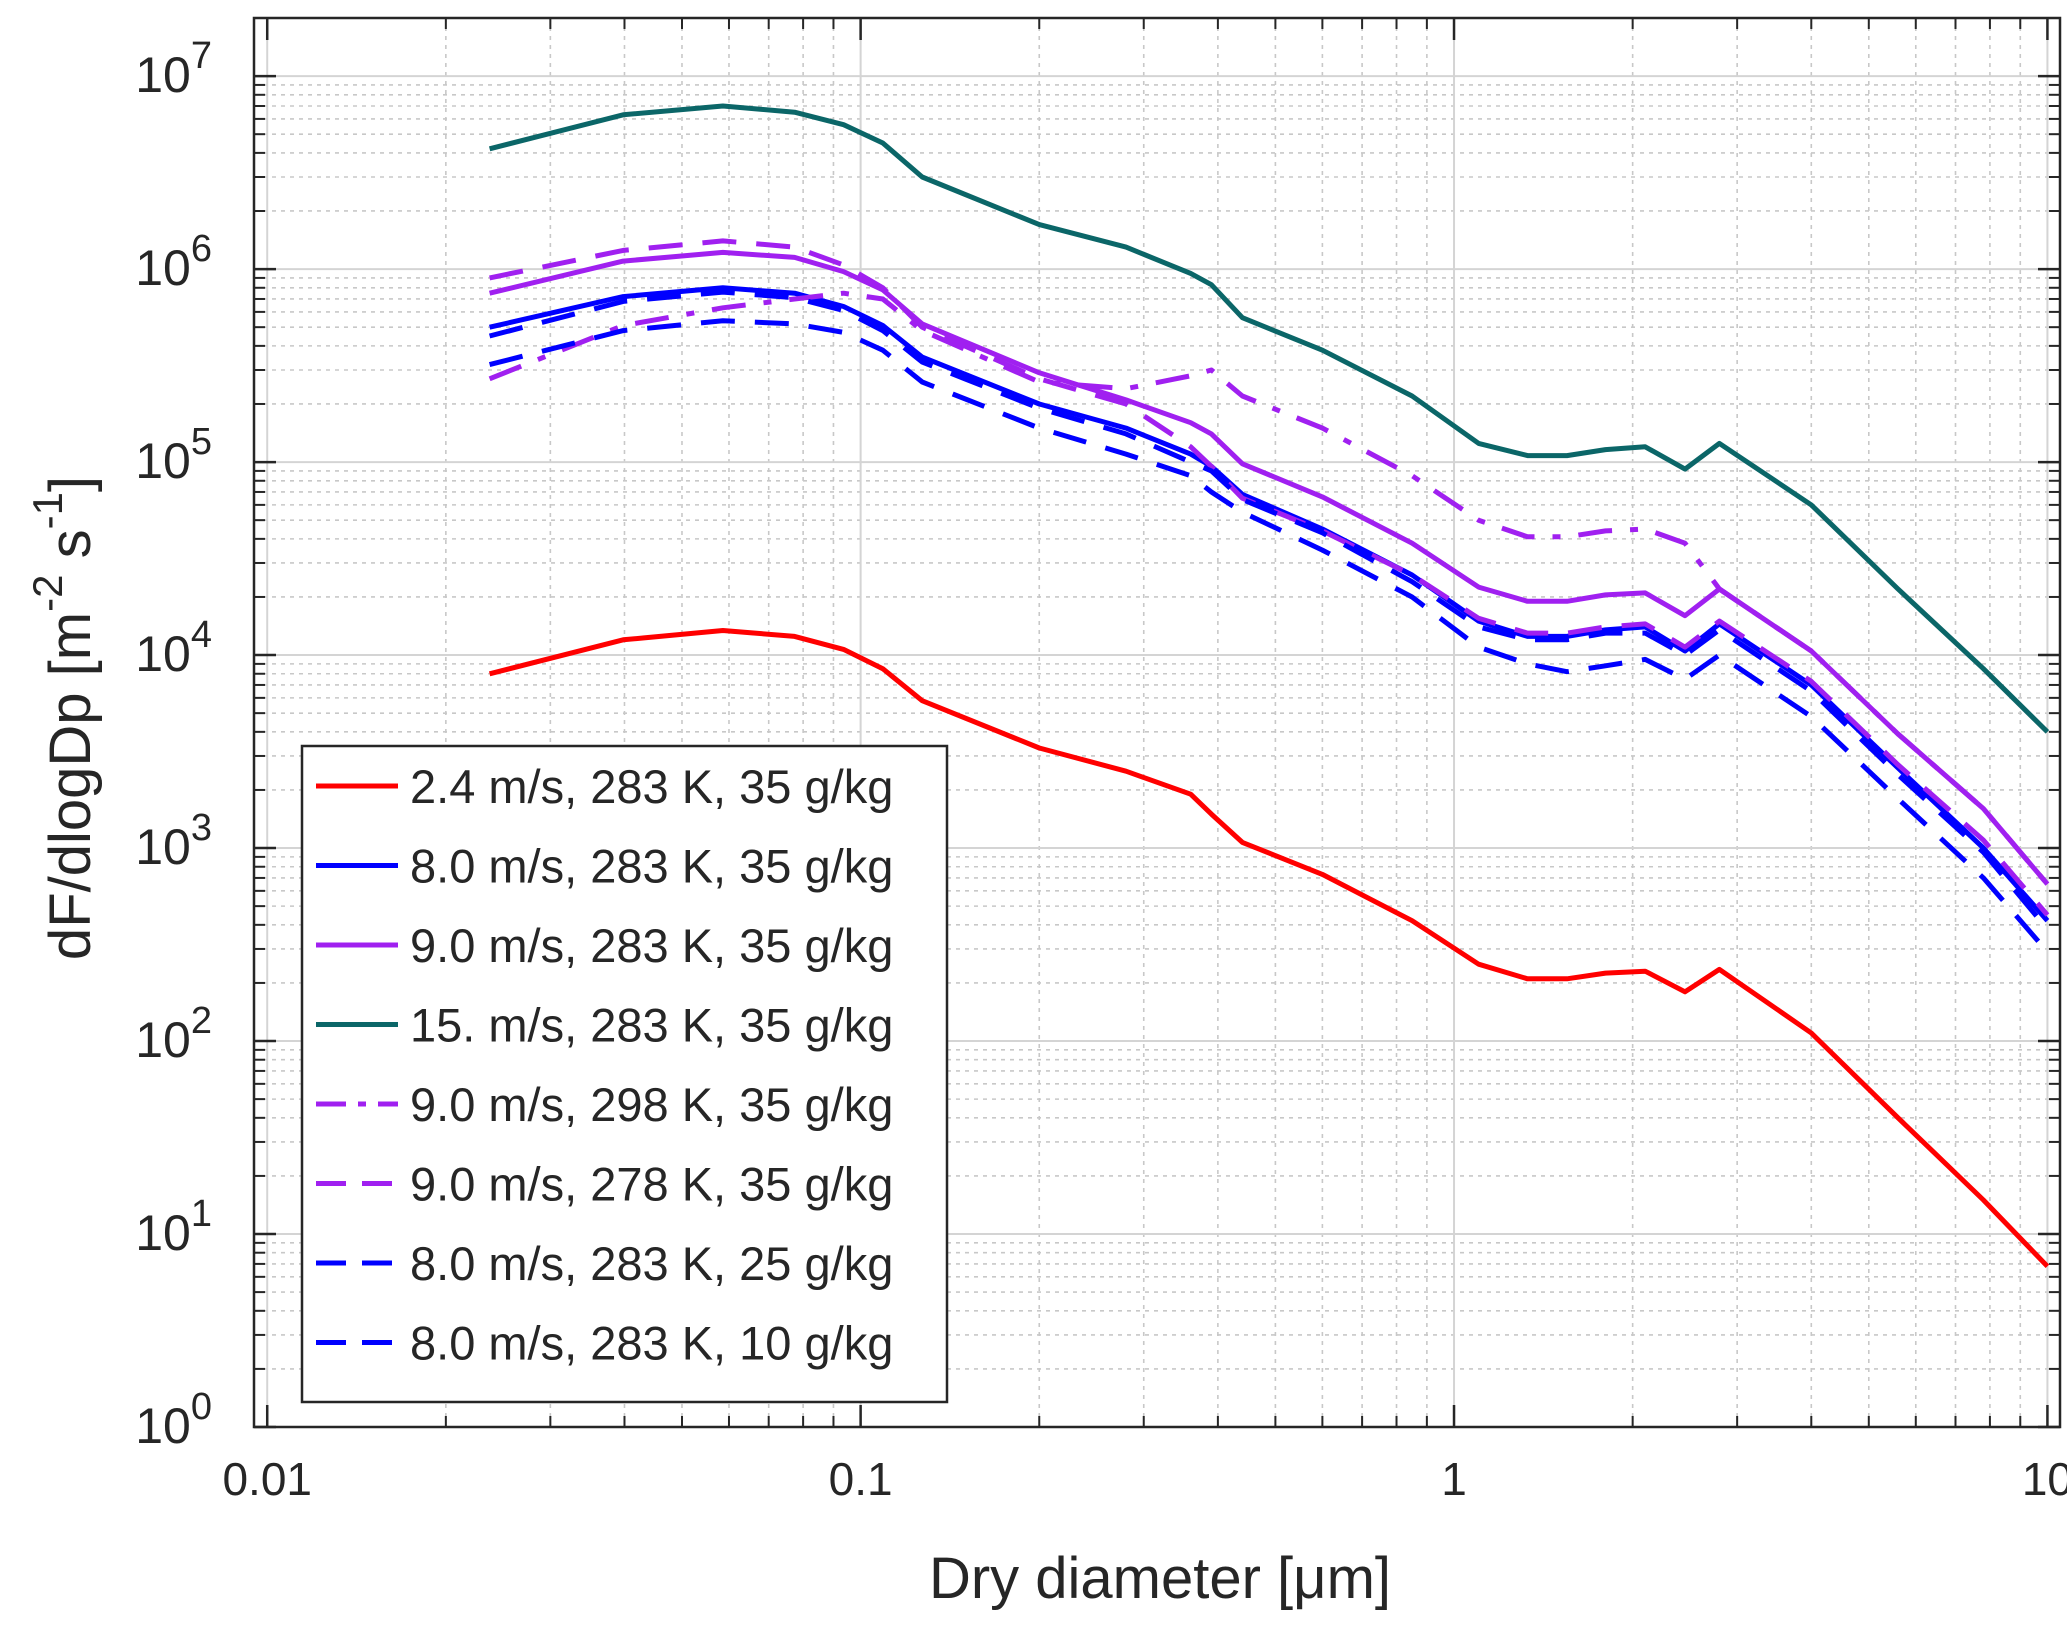 The height and width of the screenshot is (1626, 2067). What do you see at coordinates (173, 1227) in the screenshot?
I see `y-tick-label: 10¹` at bounding box center [173, 1227].